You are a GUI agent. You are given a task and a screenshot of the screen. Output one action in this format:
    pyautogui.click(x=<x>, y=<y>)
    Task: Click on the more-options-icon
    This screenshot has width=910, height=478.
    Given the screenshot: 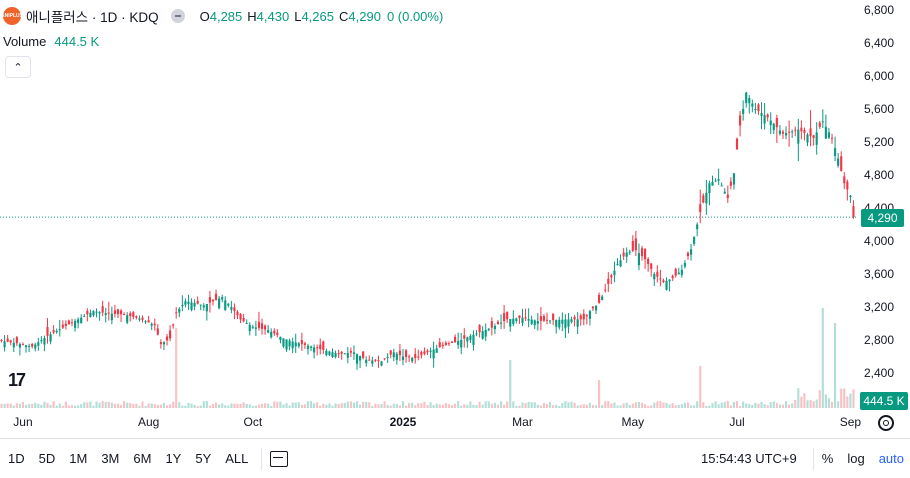 What is the action you would take?
    pyautogui.click(x=177, y=16)
    